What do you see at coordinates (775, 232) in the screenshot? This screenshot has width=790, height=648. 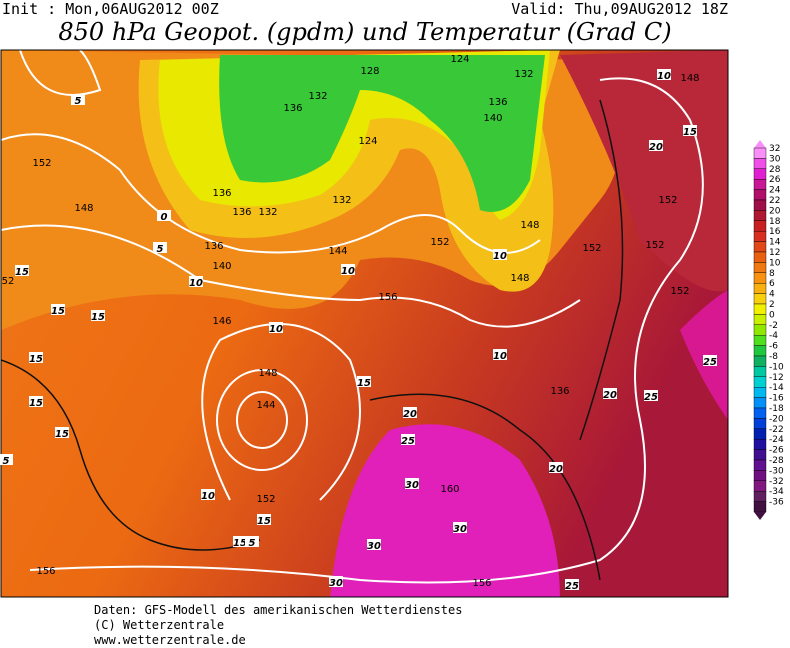 I see `legend-level-label: 16` at bounding box center [775, 232].